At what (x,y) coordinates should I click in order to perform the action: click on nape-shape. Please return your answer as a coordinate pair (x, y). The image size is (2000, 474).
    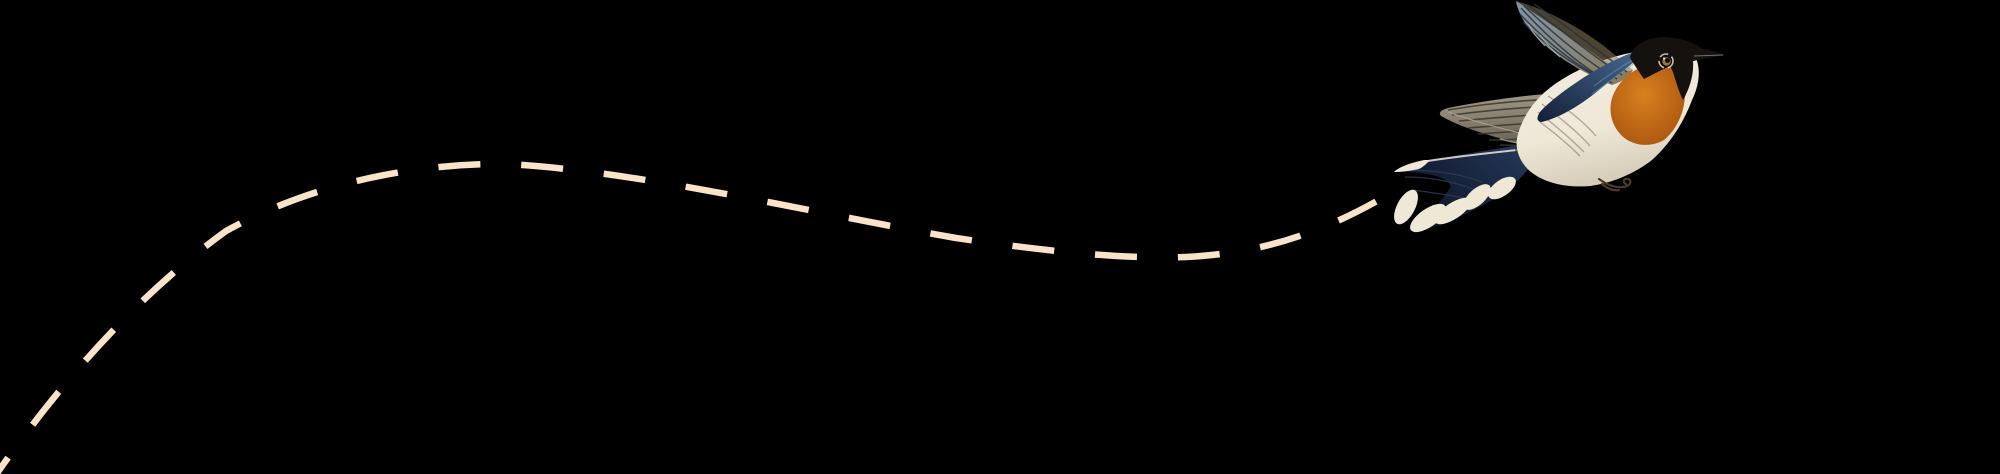
    Looking at the image, I should click on (1594, 84).